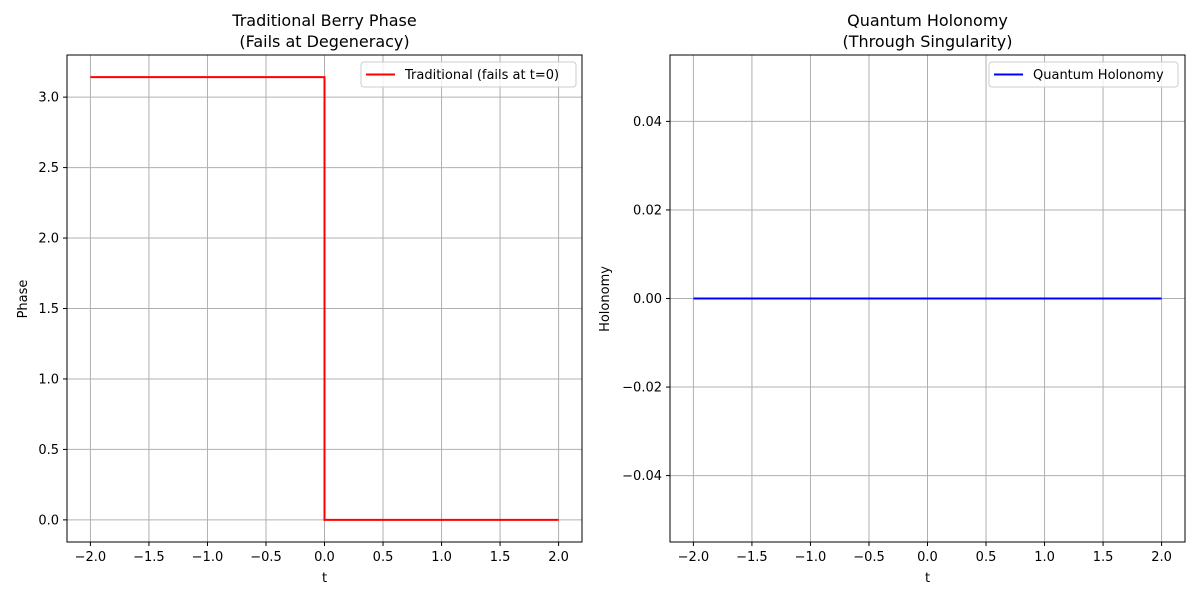 Image resolution: width=1200 pixels, height=600 pixels. Describe the element at coordinates (324, 41) in the screenshot. I see `chart-subtitle: (Fails at Degeneracy)` at that location.